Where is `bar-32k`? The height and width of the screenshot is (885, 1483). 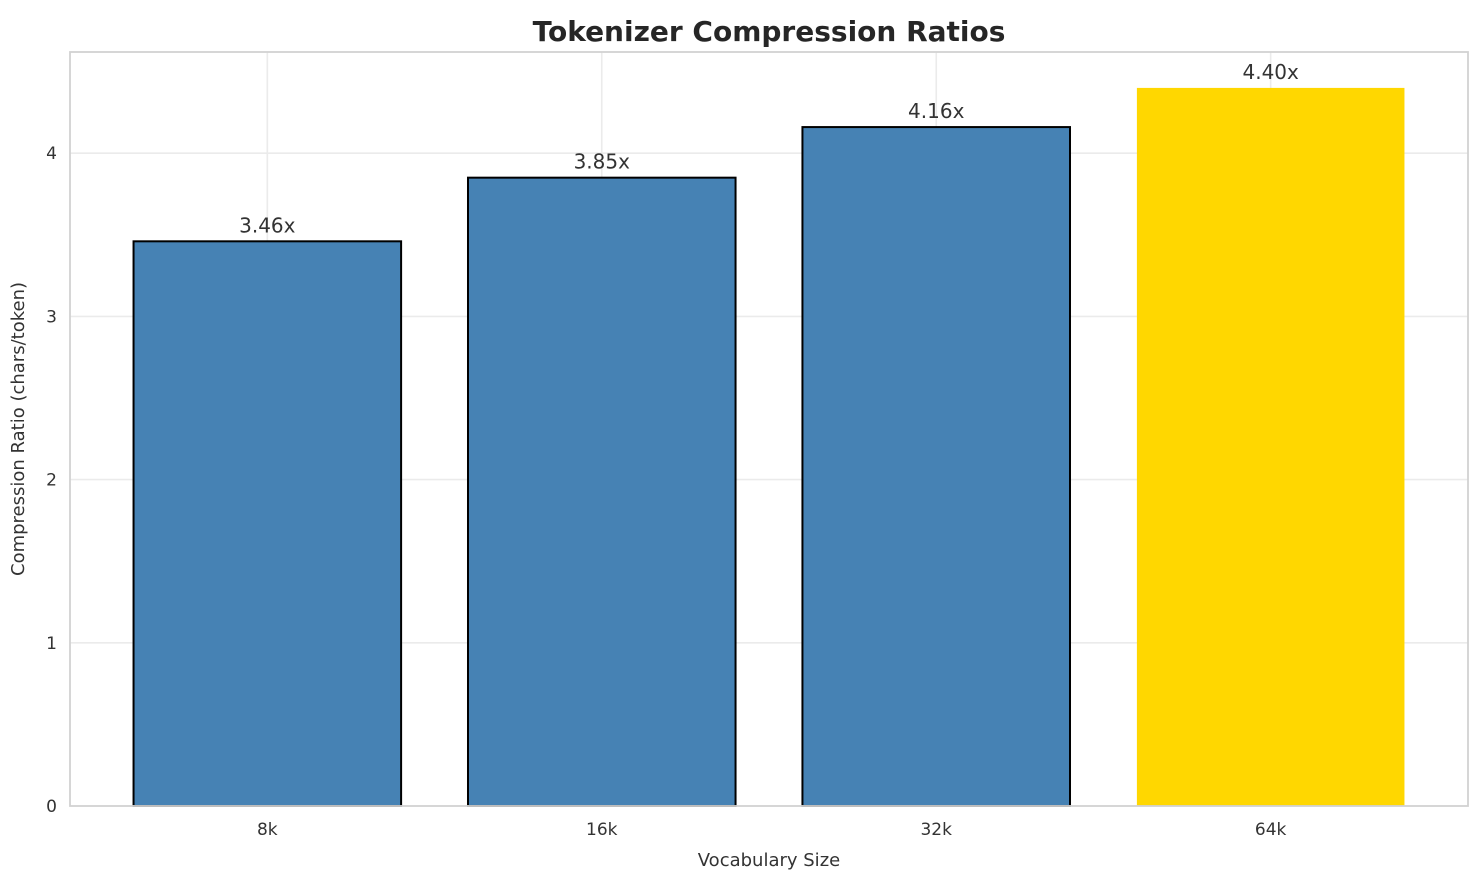
bar-32k is located at coordinates (936, 466).